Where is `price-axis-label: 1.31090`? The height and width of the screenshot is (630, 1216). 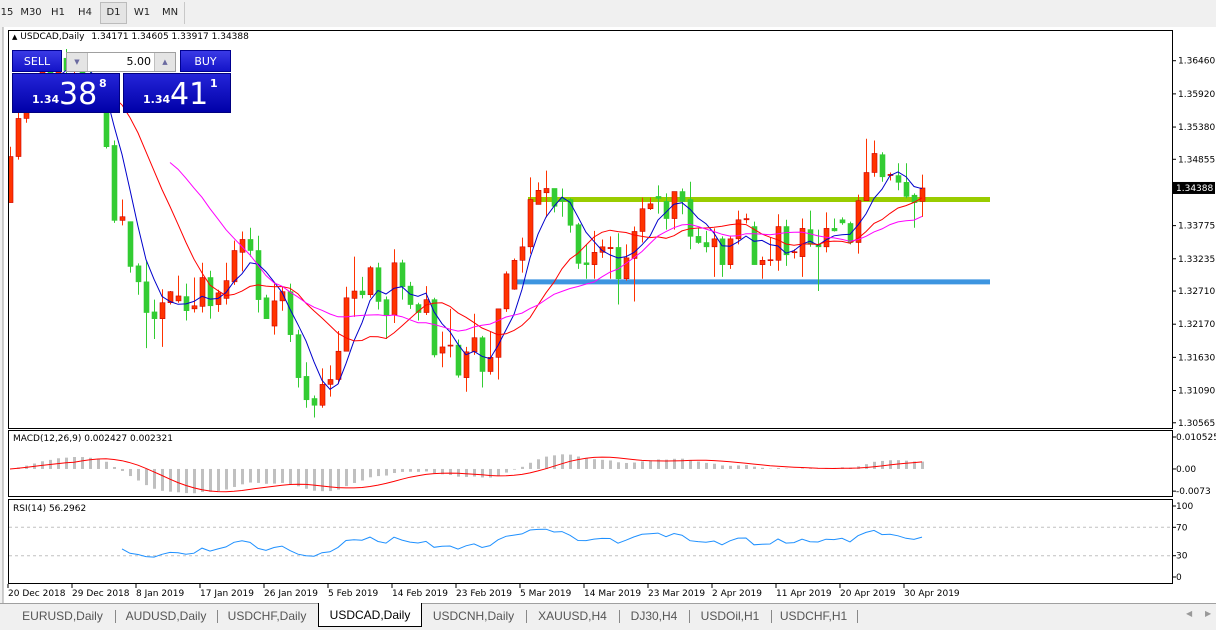
price-axis-label: 1.31090 is located at coordinates (1196, 392).